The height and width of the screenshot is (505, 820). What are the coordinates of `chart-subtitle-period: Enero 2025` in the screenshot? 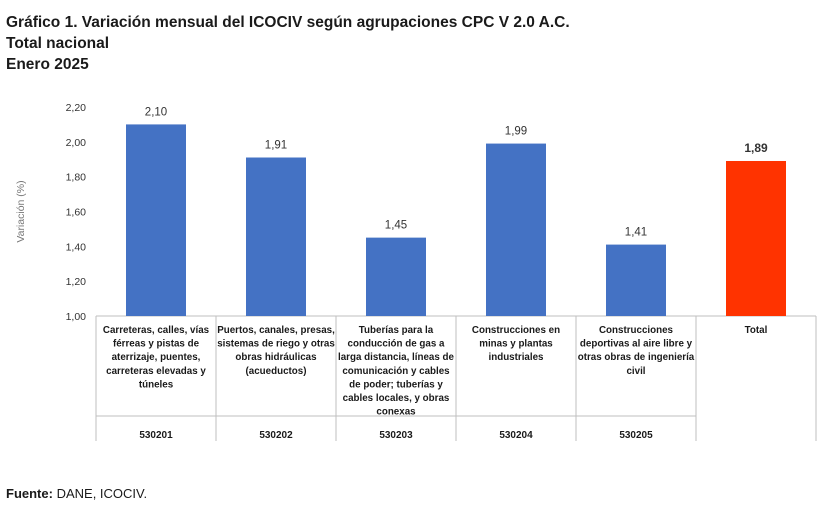 It's located at (47, 64).